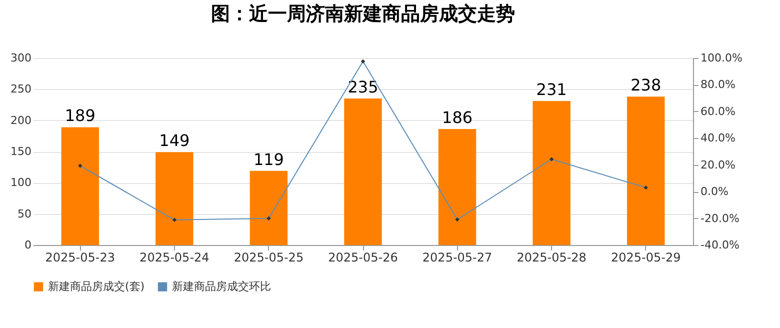 This screenshot has width=780, height=328. Describe the element at coordinates (645, 257) in the screenshot. I see `x-tick-label: 2025-05-29` at that location.